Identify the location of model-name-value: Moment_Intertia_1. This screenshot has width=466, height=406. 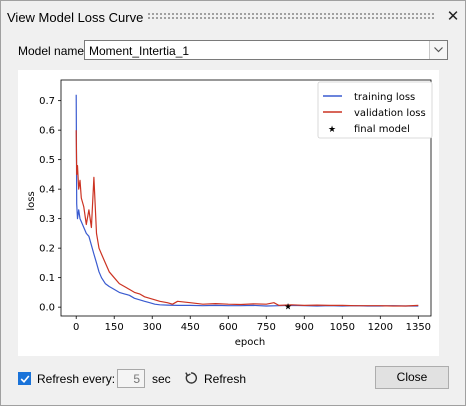
(139, 51).